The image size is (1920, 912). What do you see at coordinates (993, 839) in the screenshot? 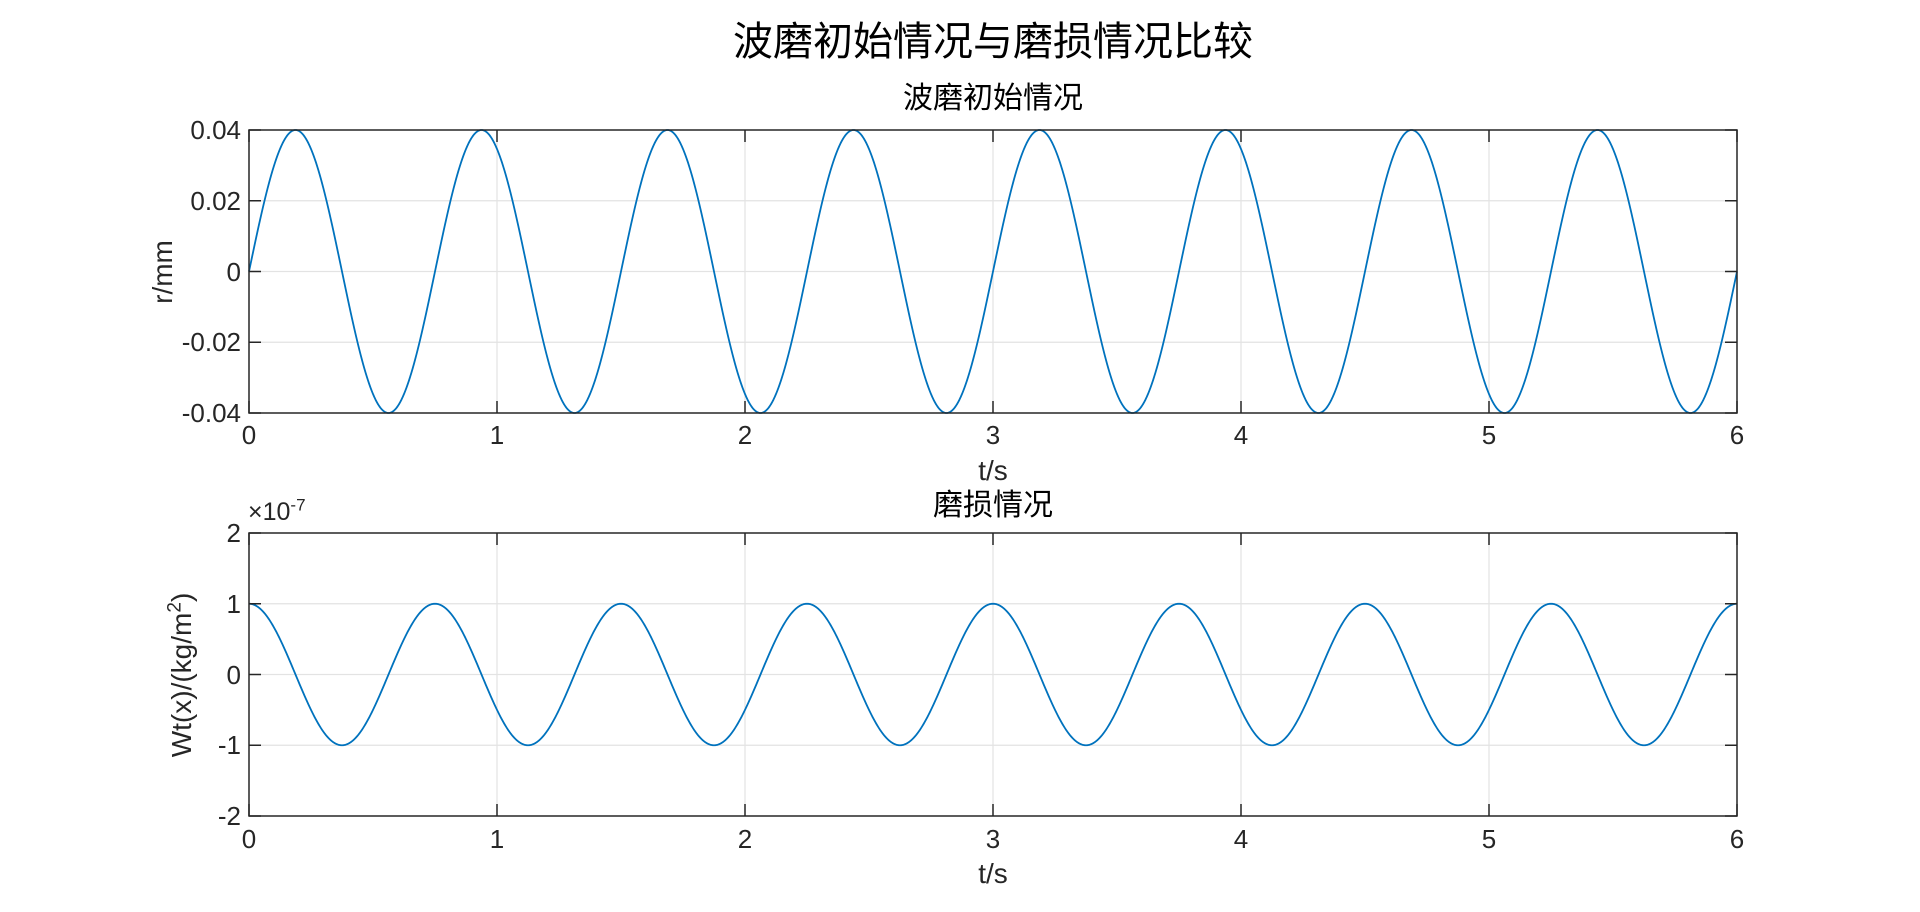
I see `subplot2-x-tick-label: 3` at bounding box center [993, 839].